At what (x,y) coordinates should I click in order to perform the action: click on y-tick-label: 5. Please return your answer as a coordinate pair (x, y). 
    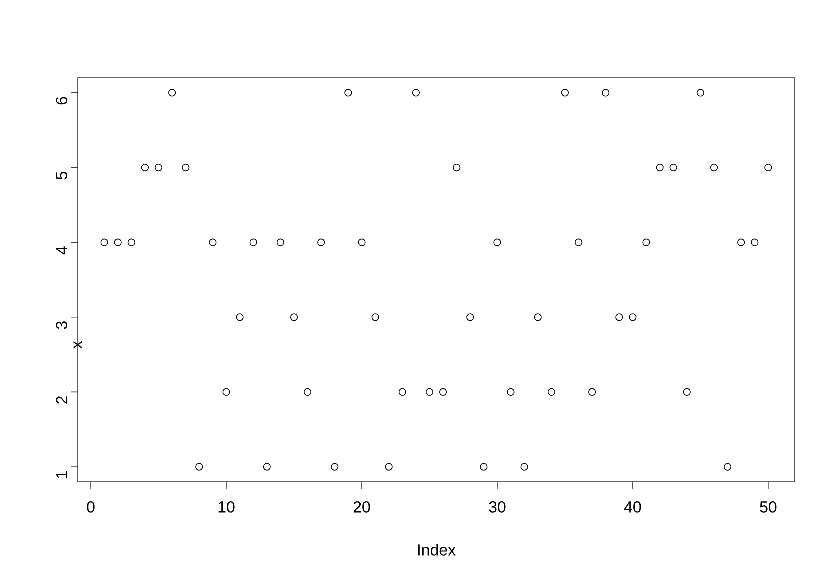
    Looking at the image, I should click on (62, 176).